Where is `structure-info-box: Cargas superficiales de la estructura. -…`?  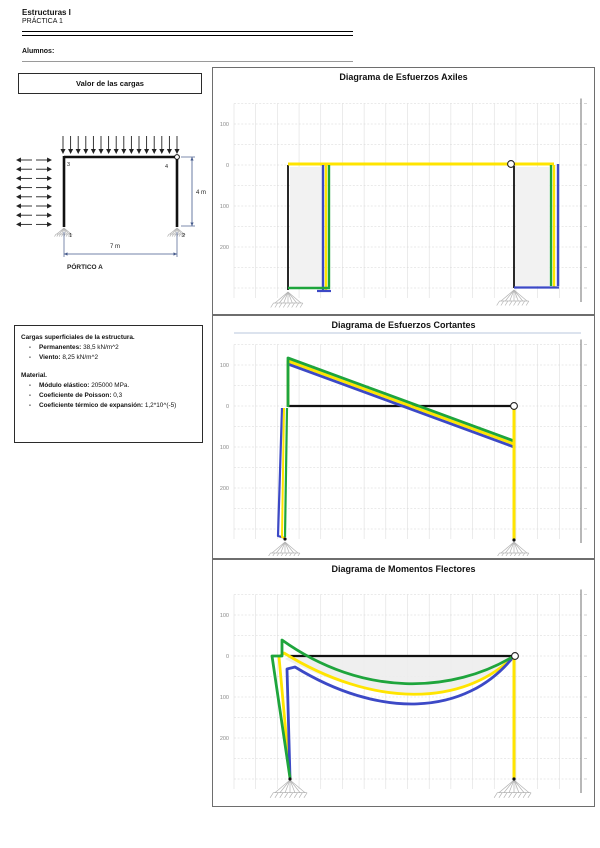
structure-info-box: Cargas superficiales de la estructura. -… is located at coordinates (108, 384).